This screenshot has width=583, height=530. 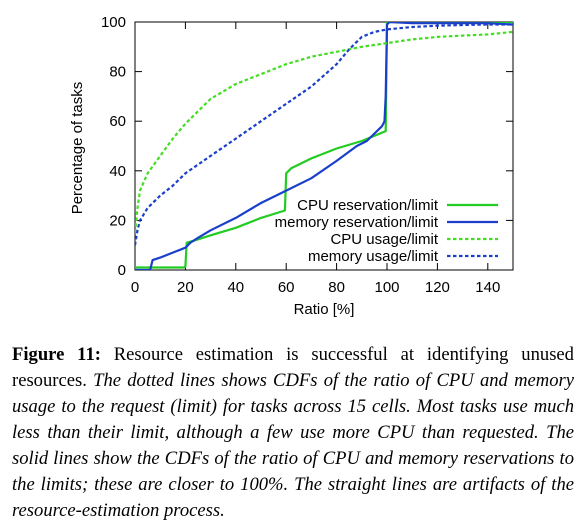 I want to click on y-tick-label: 0, so click(x=122, y=270).